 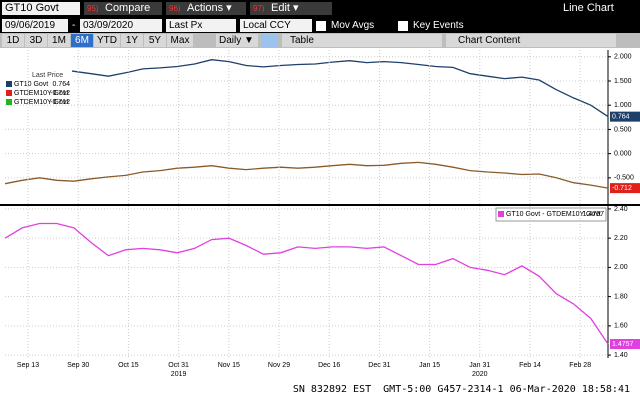 I want to click on last-value-label: -0.712, so click(x=622, y=188).